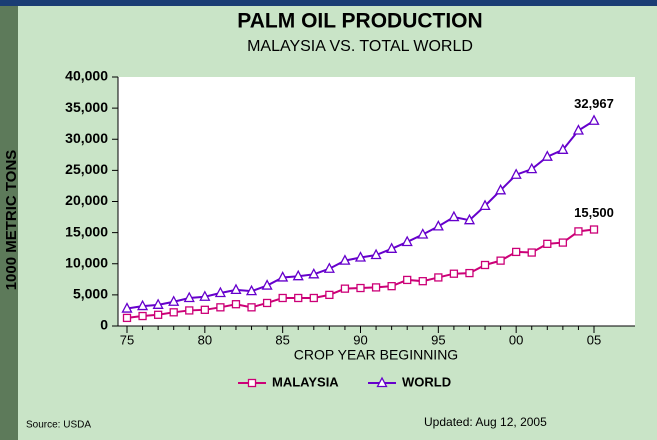 Image resolution: width=657 pixels, height=440 pixels. What do you see at coordinates (86, 200) in the screenshot?
I see `y-tick-label: 20,000` at bounding box center [86, 200].